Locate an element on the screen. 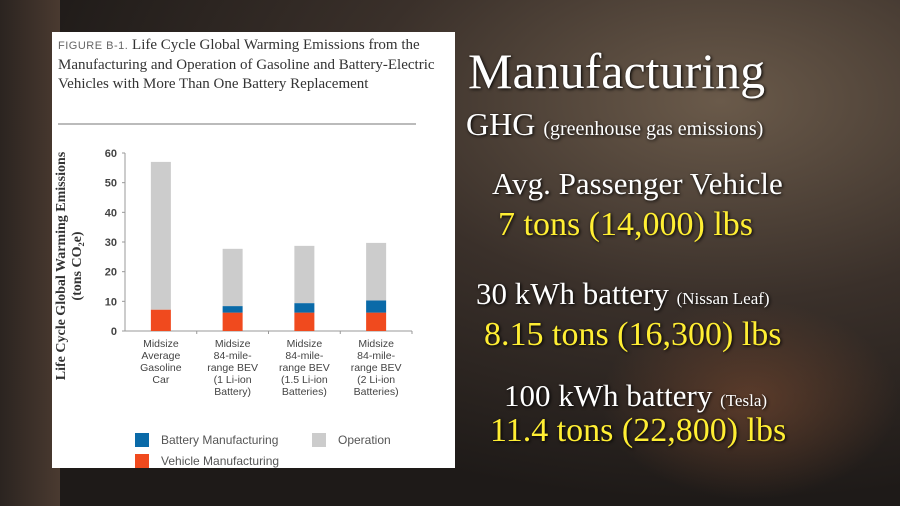 The width and height of the screenshot is (900, 506). y-tick-label: 20 is located at coordinates (111, 273).